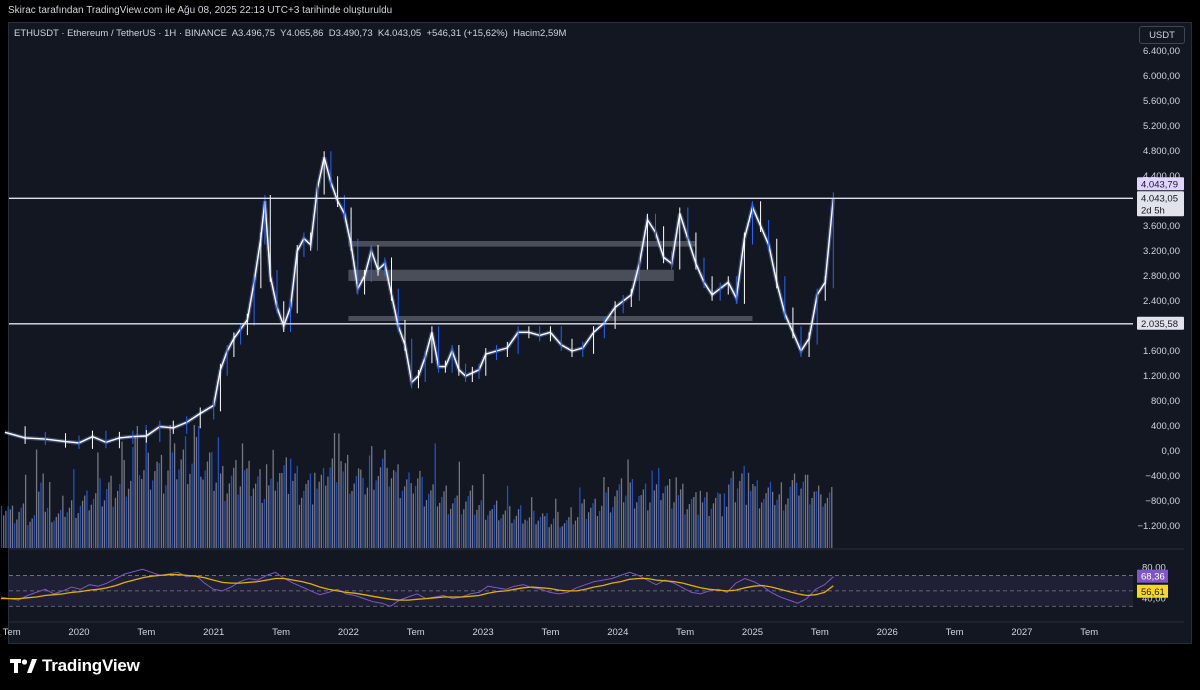  What do you see at coordinates (527, 33) in the screenshot?
I see `legend-volume-label: Hacim` at bounding box center [527, 33].